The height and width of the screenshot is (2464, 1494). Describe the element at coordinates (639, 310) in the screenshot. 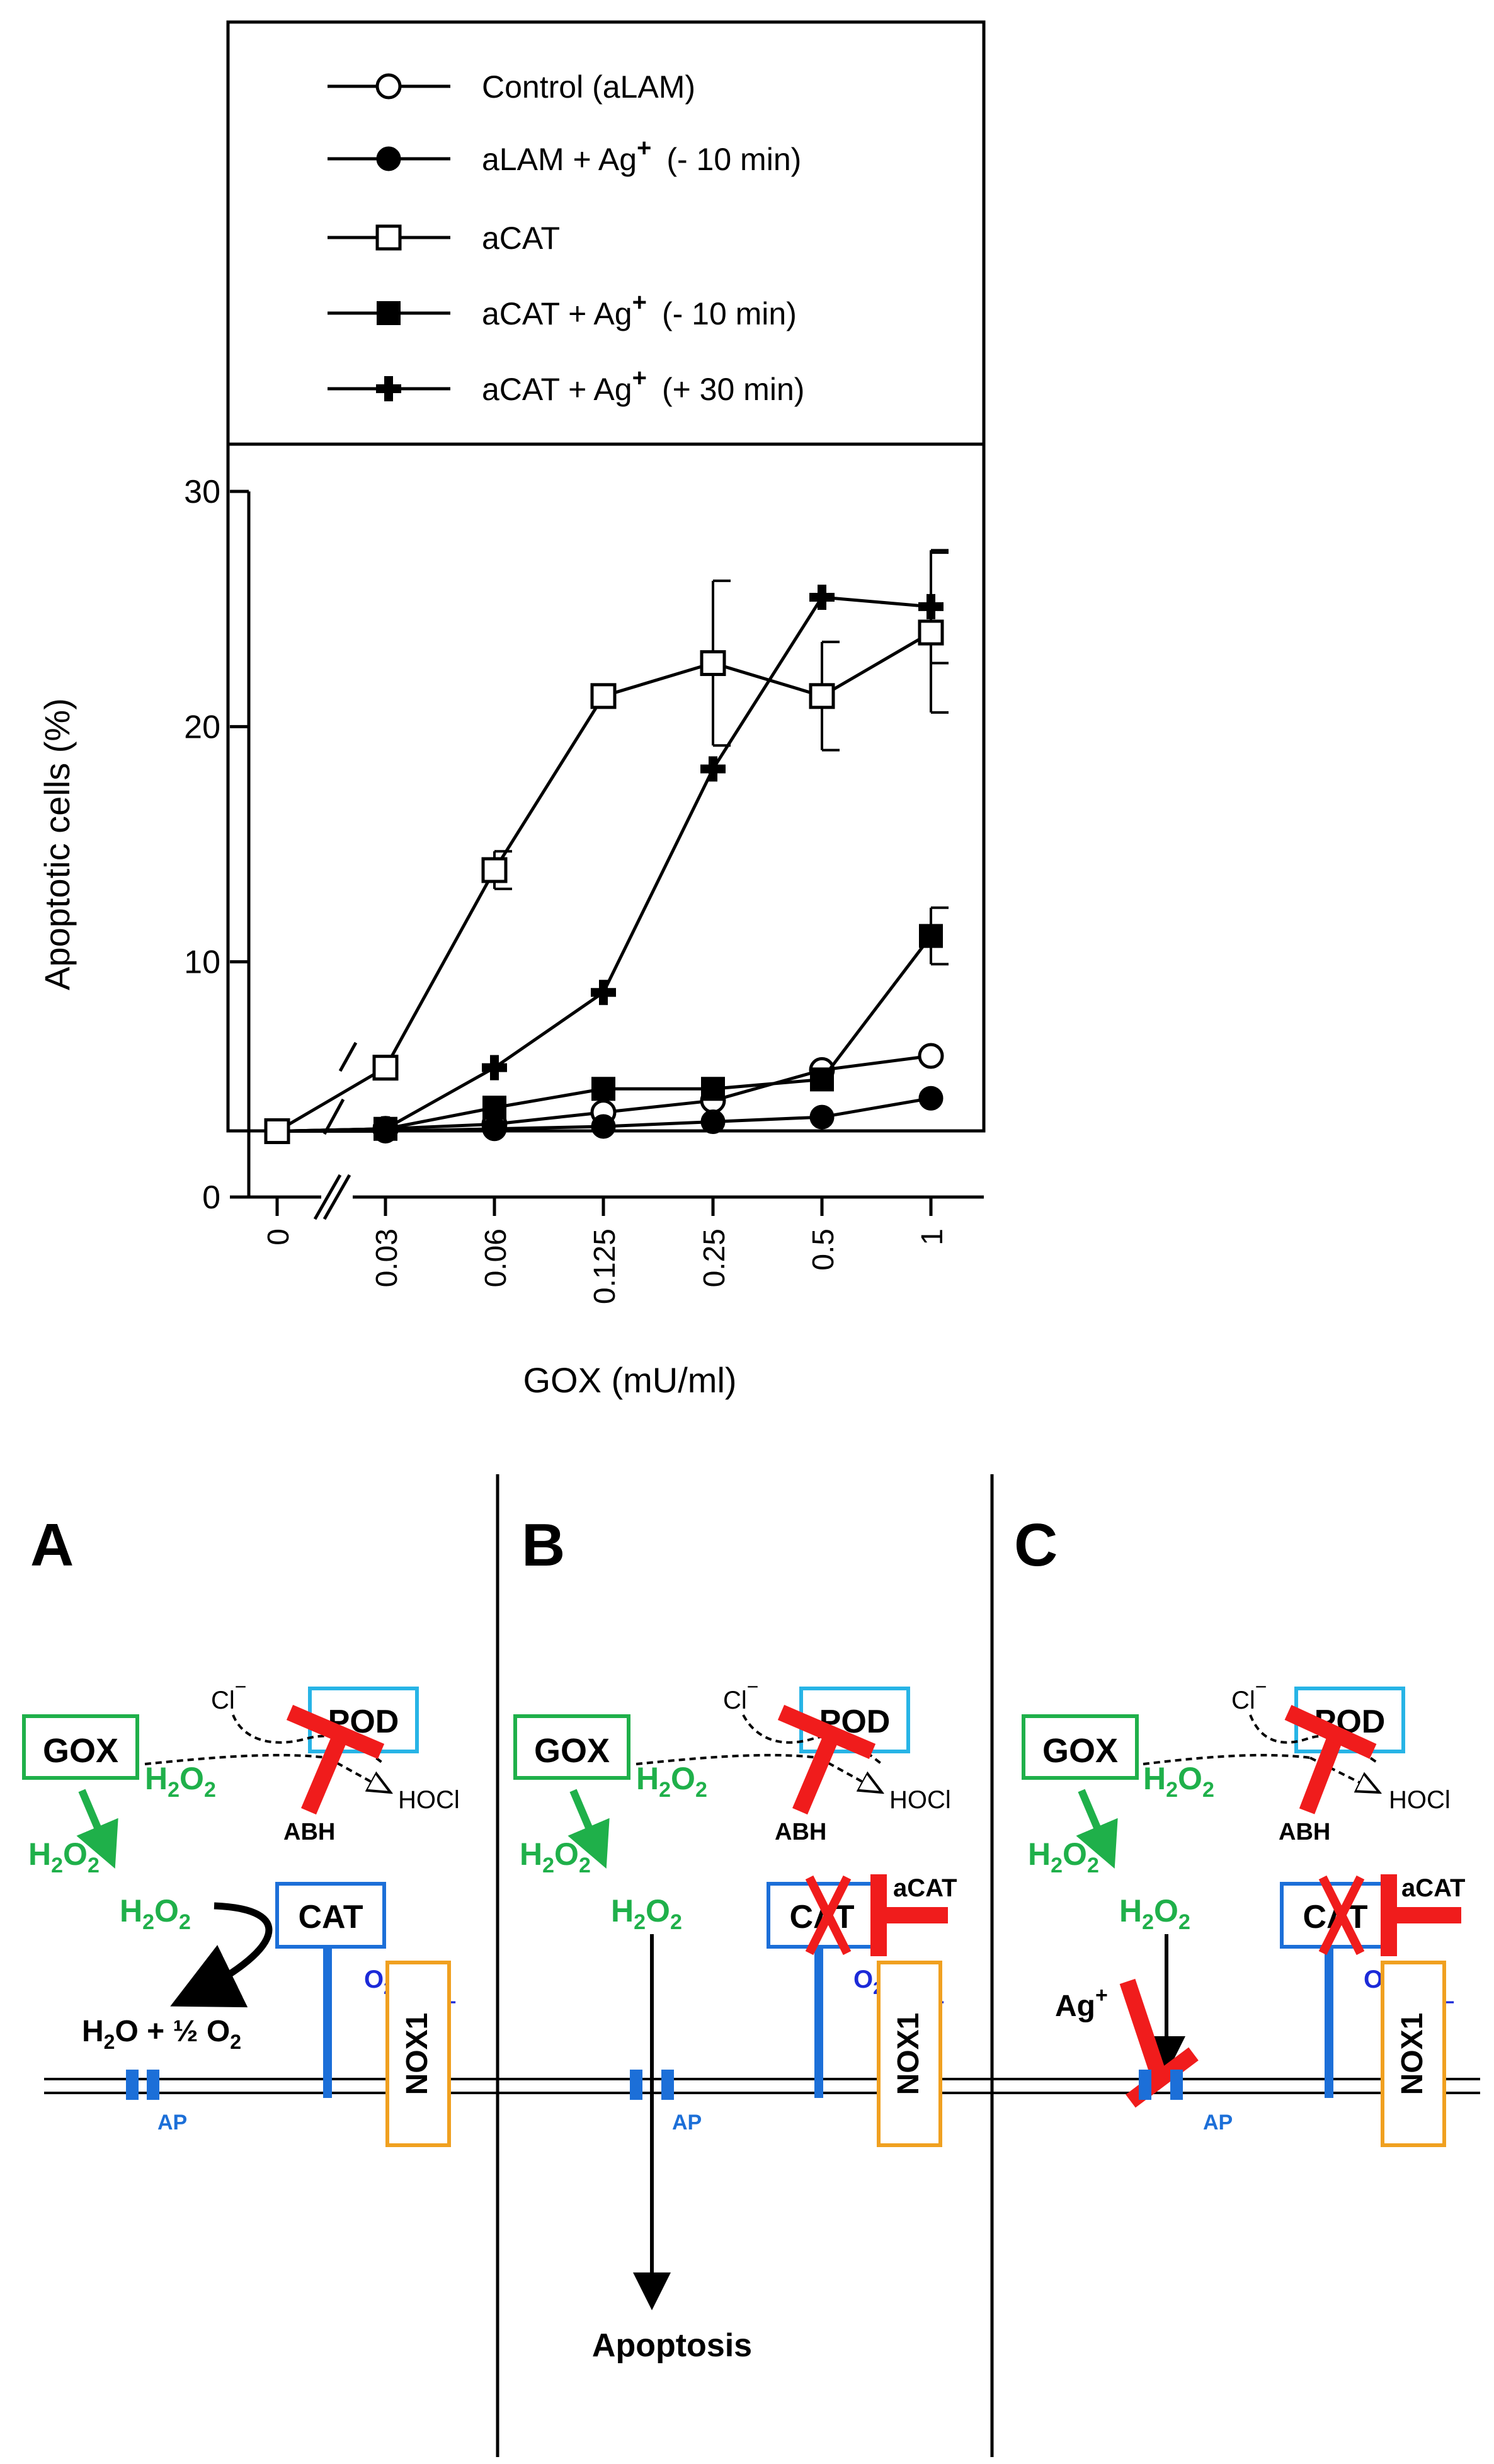

I see `legend-label: aCAT + Ag+ (- 10 min)` at that location.